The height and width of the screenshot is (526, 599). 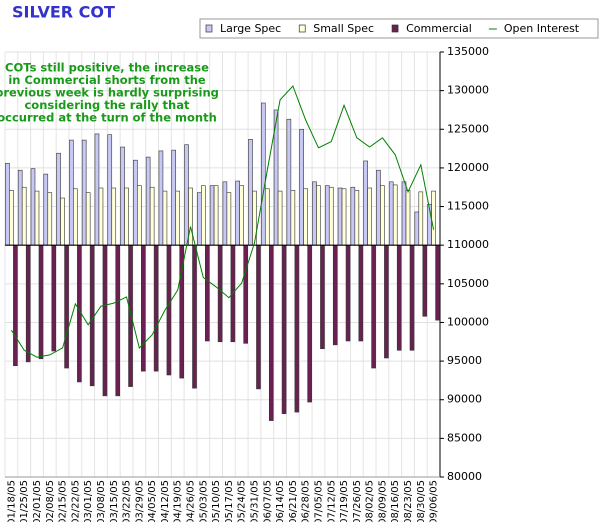 What do you see at coordinates (63, 501) in the screenshot?
I see `x-tick-label: 02/15/05` at bounding box center [63, 501].